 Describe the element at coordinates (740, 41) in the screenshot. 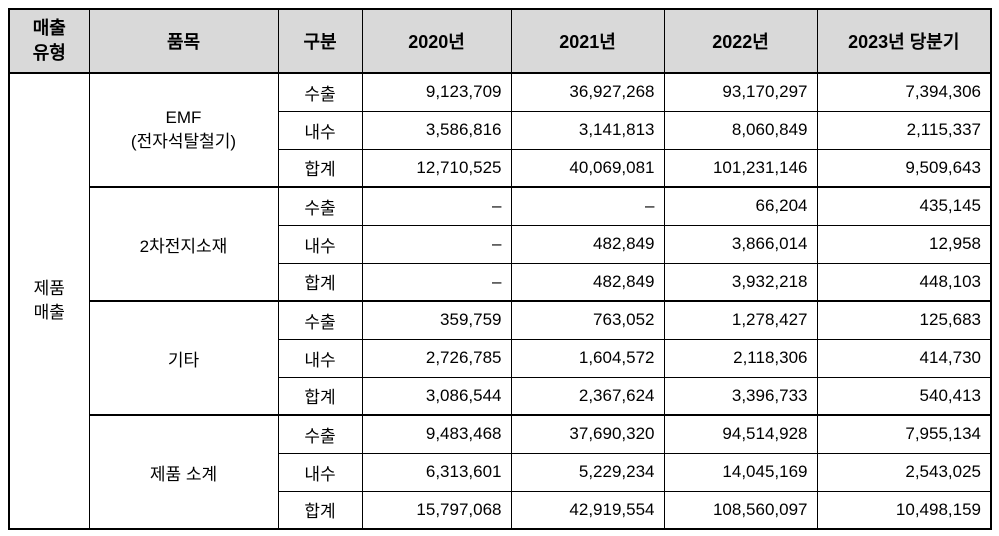

I see `col-header-year-2022: 2022년` at that location.